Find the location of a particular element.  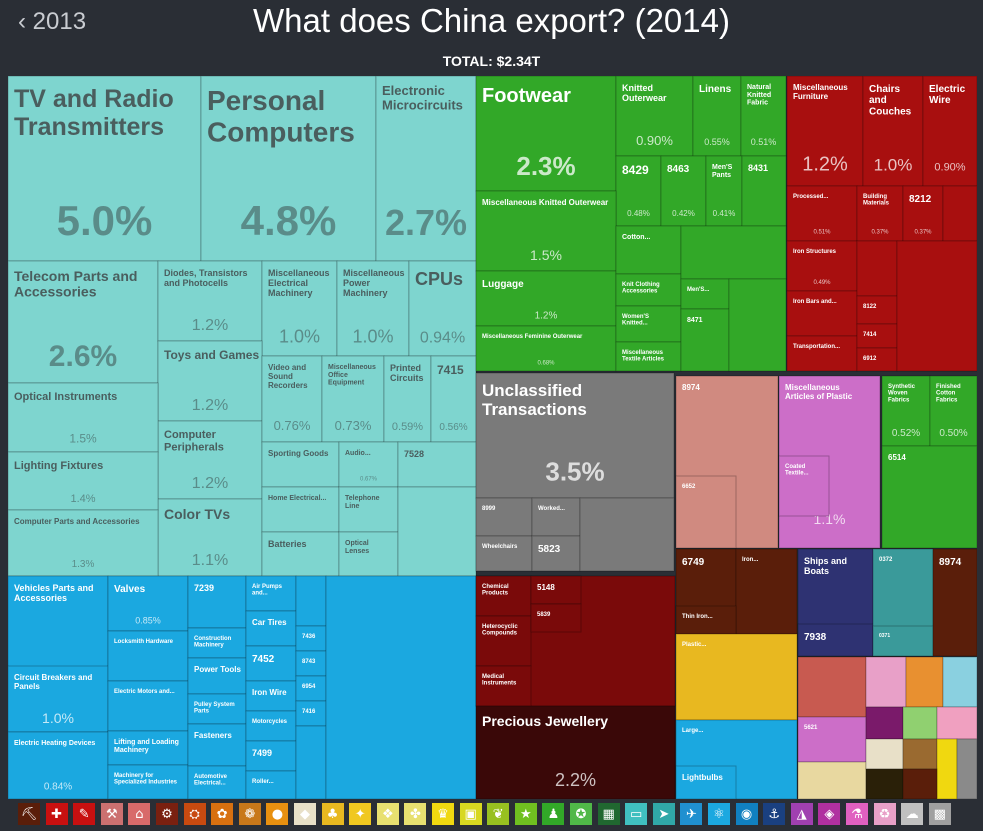

treemap-tile: 8471 is located at coordinates (705, 340).